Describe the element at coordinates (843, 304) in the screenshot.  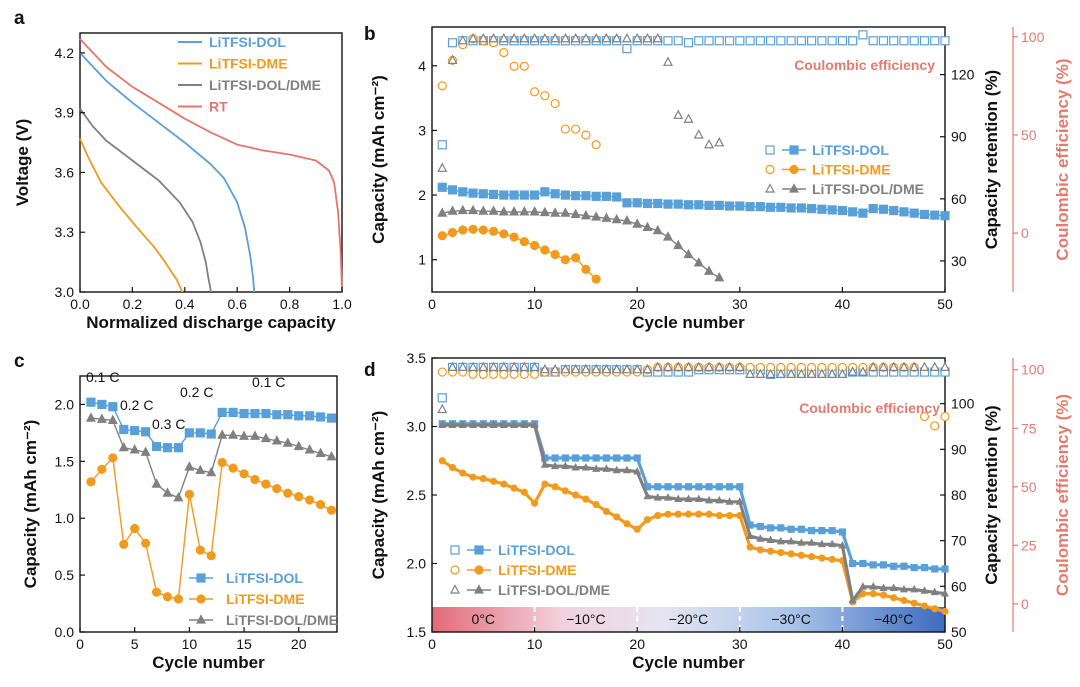
I see `x-tick-label: 40` at that location.